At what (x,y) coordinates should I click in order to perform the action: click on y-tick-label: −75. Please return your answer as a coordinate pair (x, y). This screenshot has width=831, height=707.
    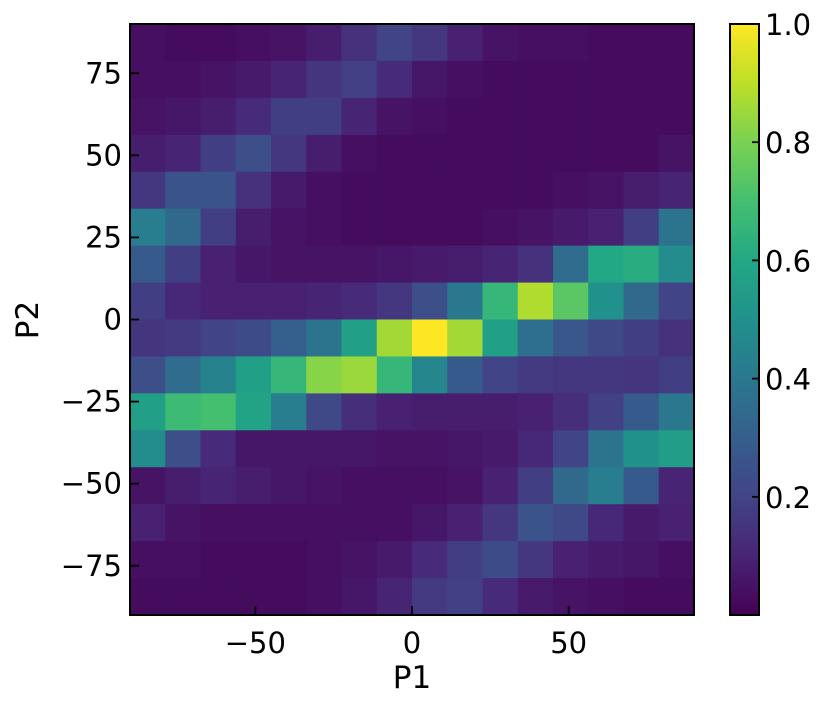
    Looking at the image, I should click on (91, 566).